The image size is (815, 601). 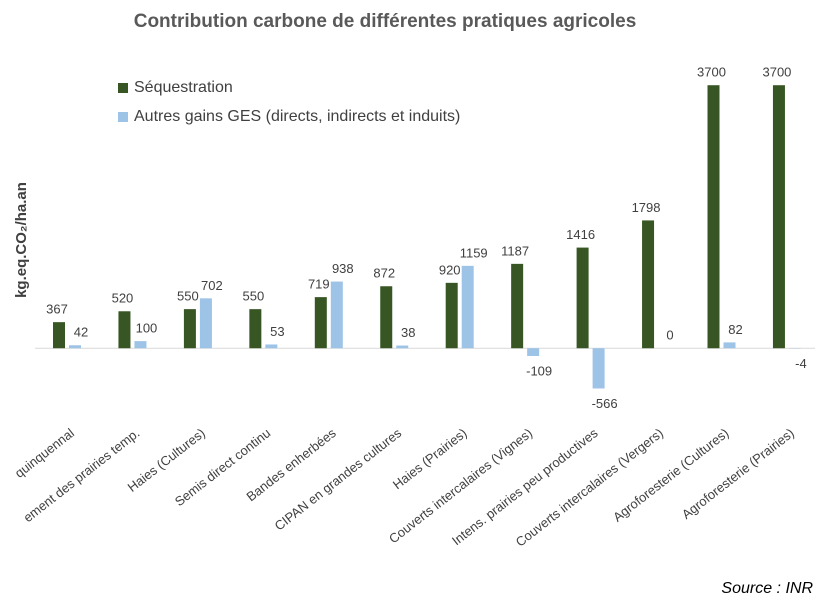 What do you see at coordinates (212, 285) in the screenshot?
I see `data-label: 702` at bounding box center [212, 285].